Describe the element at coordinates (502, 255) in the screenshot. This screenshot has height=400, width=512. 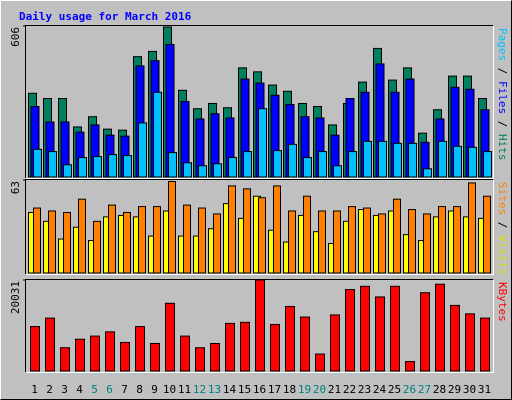
I see `legend-entry: Visits` at that location.